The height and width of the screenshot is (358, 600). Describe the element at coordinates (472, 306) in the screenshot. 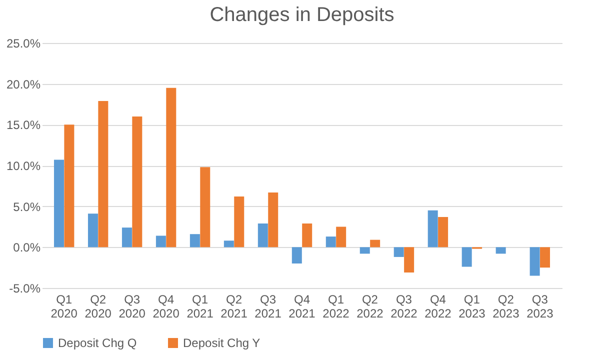

I see `x-tick-label: Q1 2023` at that location.